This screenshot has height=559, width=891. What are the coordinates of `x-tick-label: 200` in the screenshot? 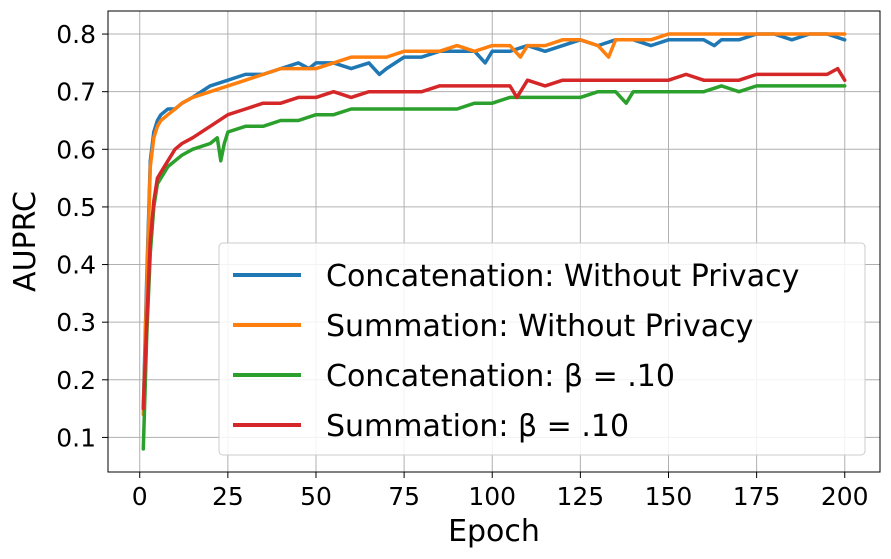 It's located at (845, 496).